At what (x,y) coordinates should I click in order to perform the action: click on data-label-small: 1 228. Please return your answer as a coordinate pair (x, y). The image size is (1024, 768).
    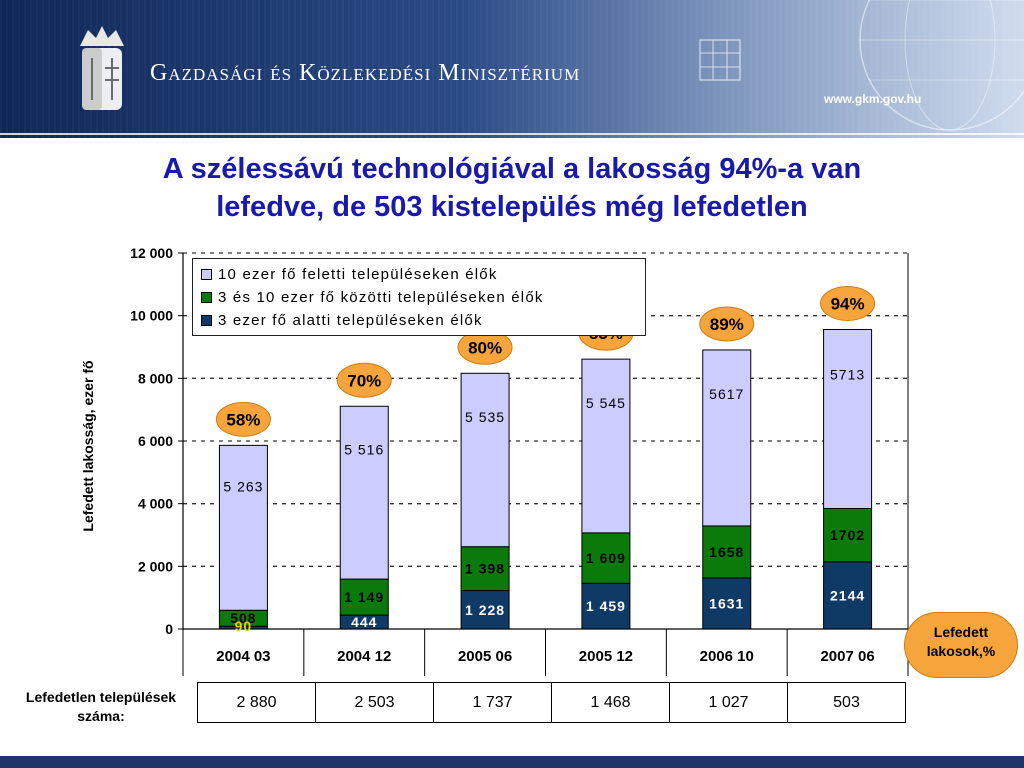
    Looking at the image, I should click on (485, 610).